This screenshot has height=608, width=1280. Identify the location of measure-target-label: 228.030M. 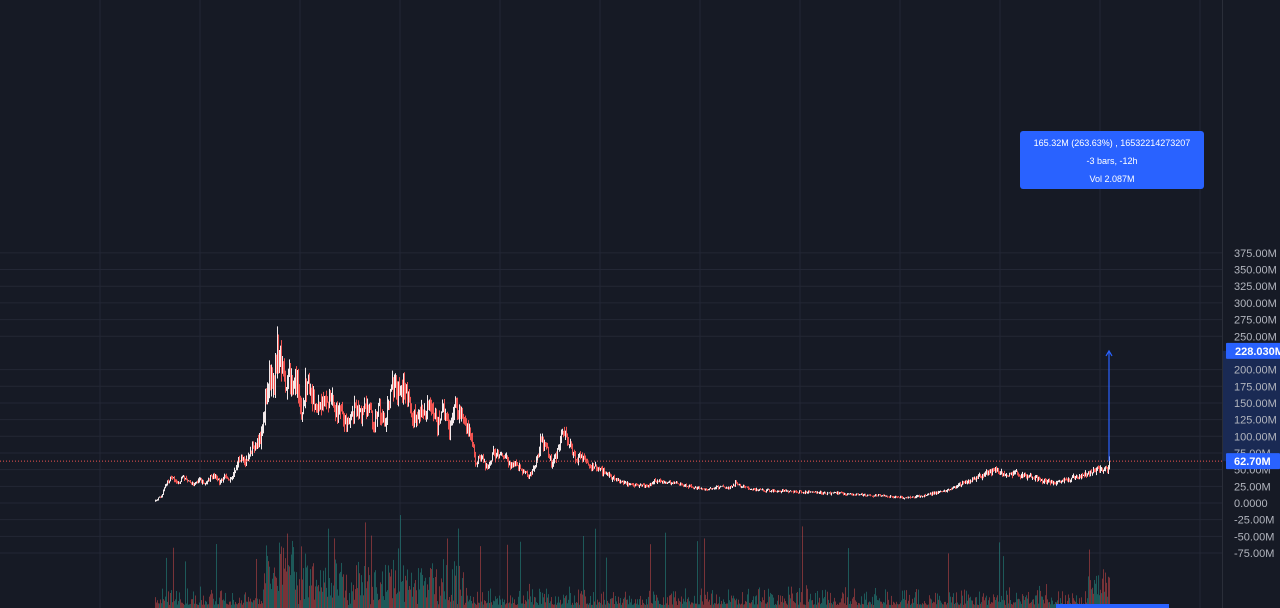
(1257, 352).